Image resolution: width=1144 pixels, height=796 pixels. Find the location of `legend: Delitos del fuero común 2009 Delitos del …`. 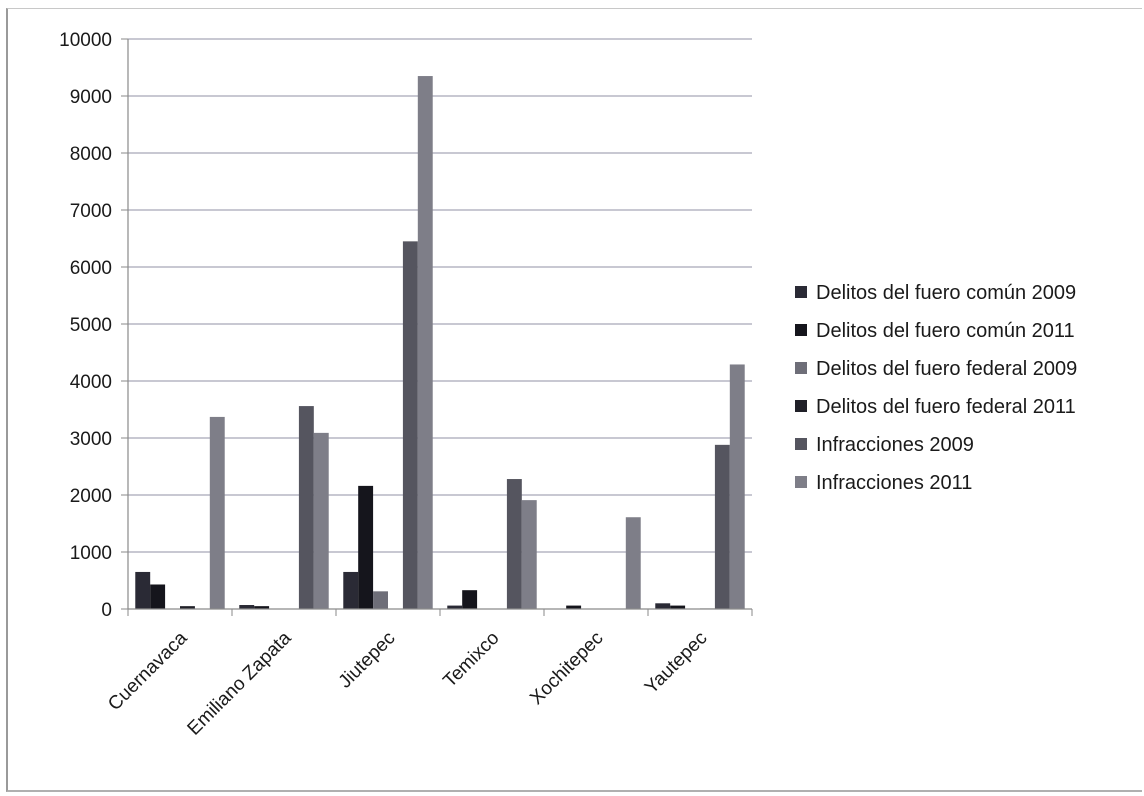

legend: Delitos del fuero común 2009 Delitos del … is located at coordinates (936, 388).